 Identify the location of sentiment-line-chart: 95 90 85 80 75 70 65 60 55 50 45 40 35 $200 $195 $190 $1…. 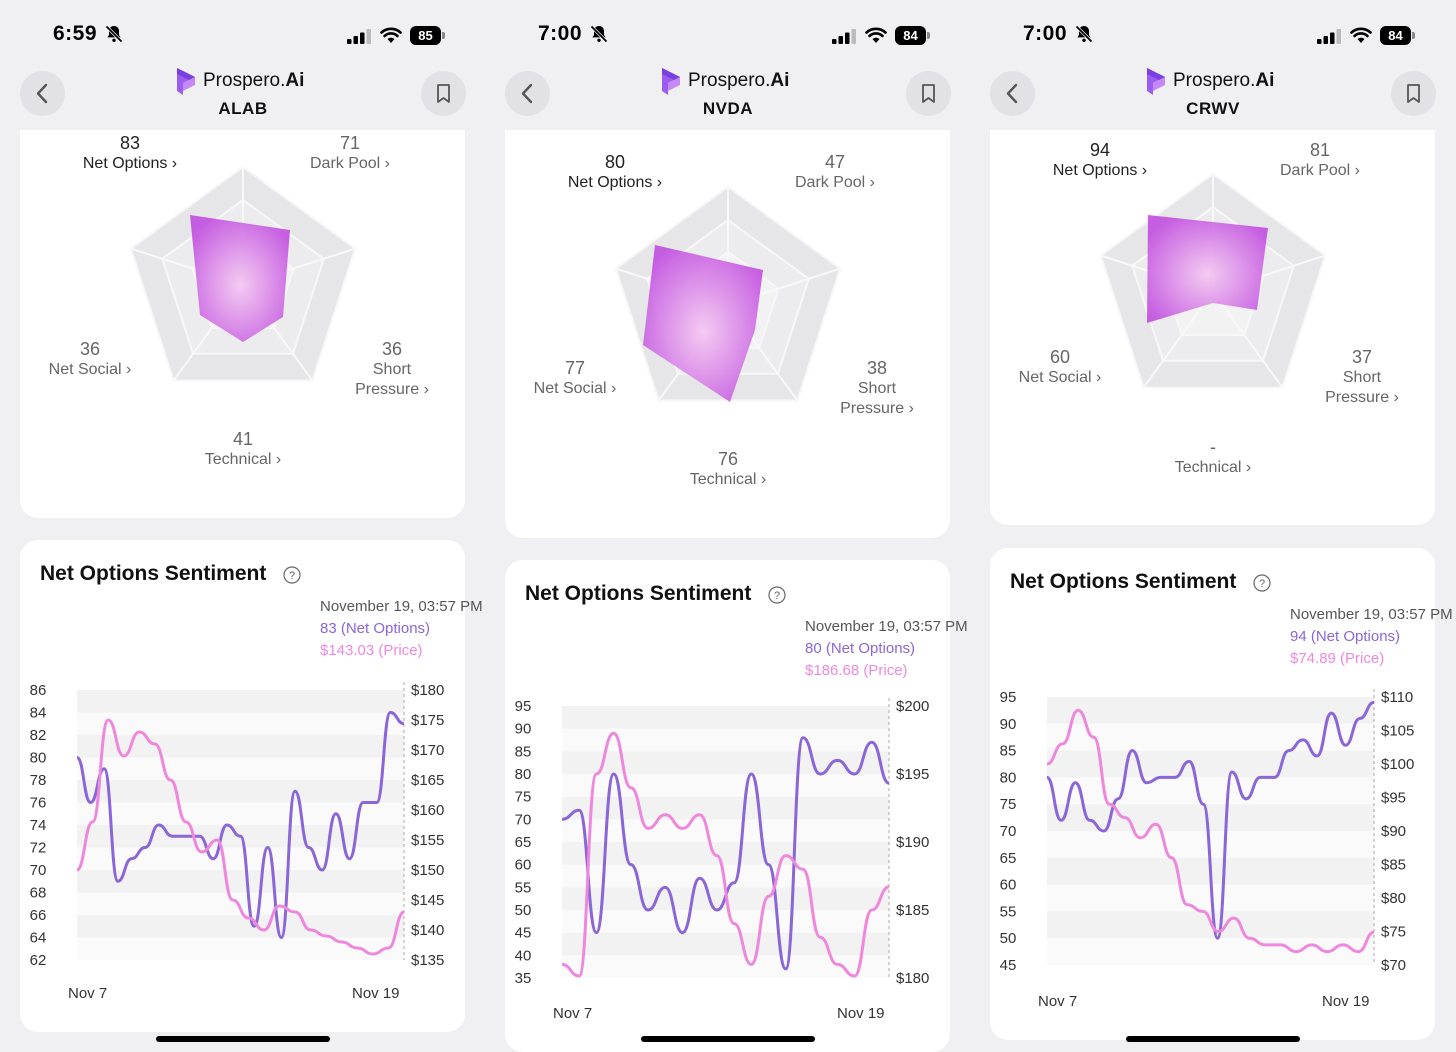
(727, 842).